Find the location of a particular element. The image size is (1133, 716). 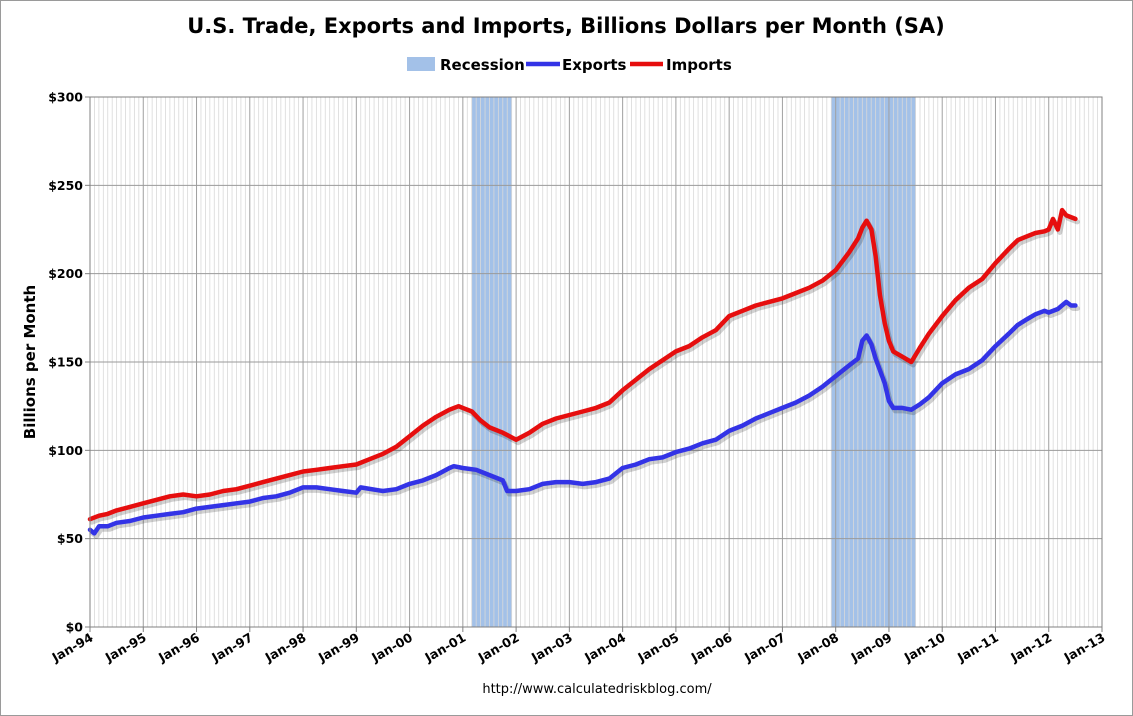

legend-recession-swatch is located at coordinates (421, 64).